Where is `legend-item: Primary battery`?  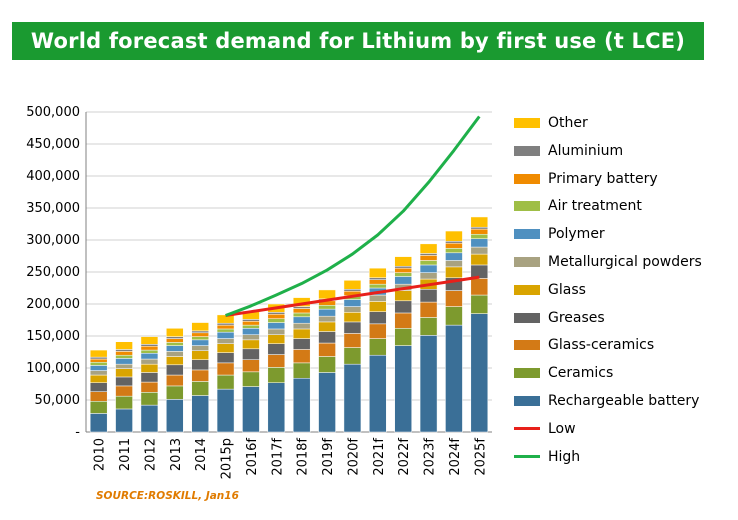
legend-item: Primary battery is located at coordinates (586, 179).